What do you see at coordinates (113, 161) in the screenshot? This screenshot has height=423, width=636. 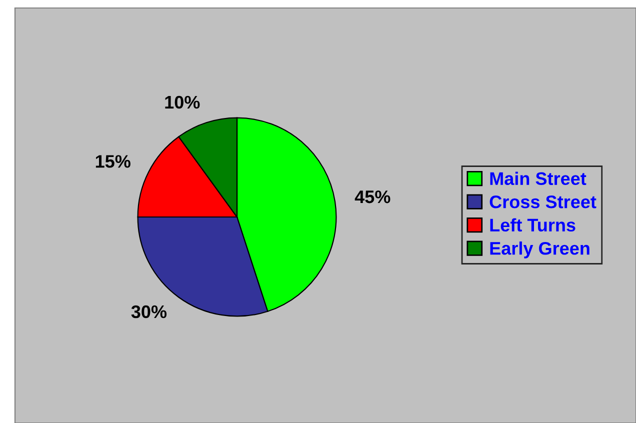 I see `data-label: 15%` at bounding box center [113, 161].